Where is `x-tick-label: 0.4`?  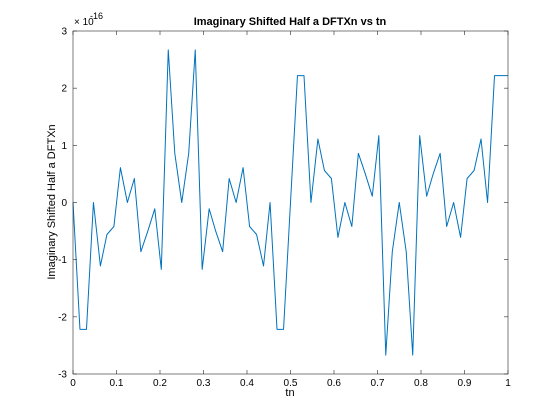
x-tick-label: 0.4 is located at coordinates (247, 383).